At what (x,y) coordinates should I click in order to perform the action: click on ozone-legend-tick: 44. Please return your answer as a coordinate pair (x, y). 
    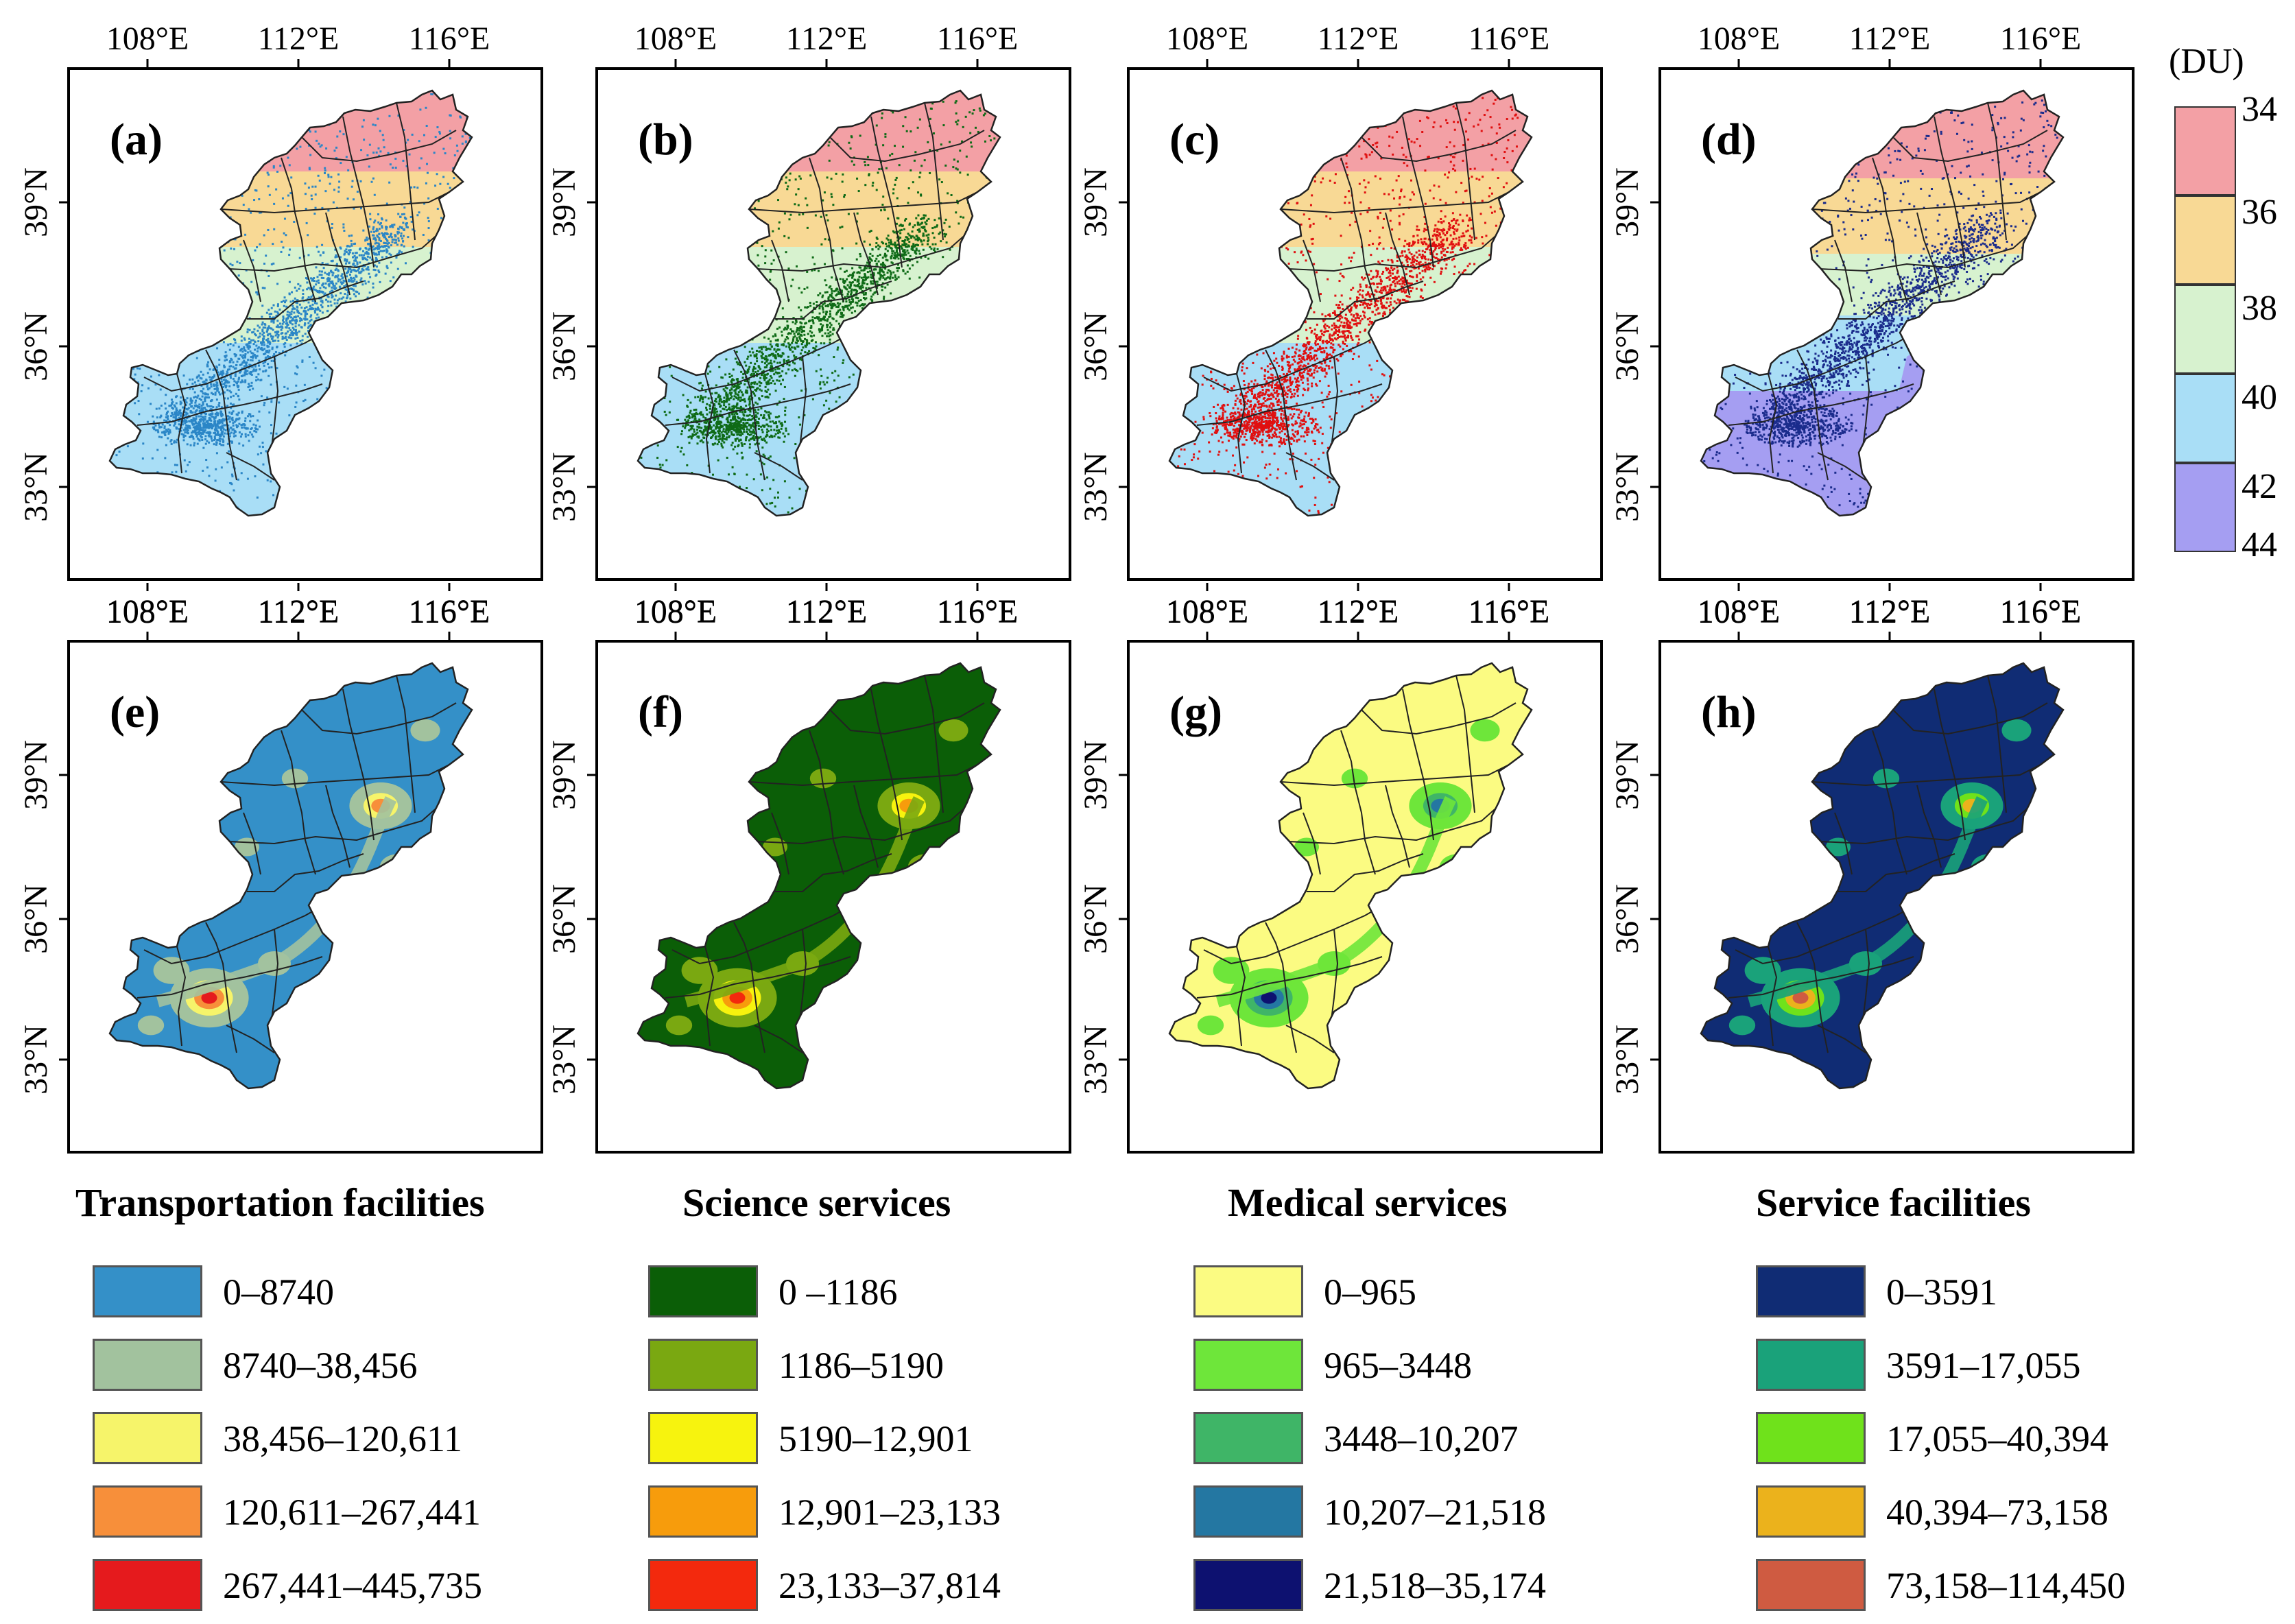
    Looking at the image, I should click on (2259, 544).